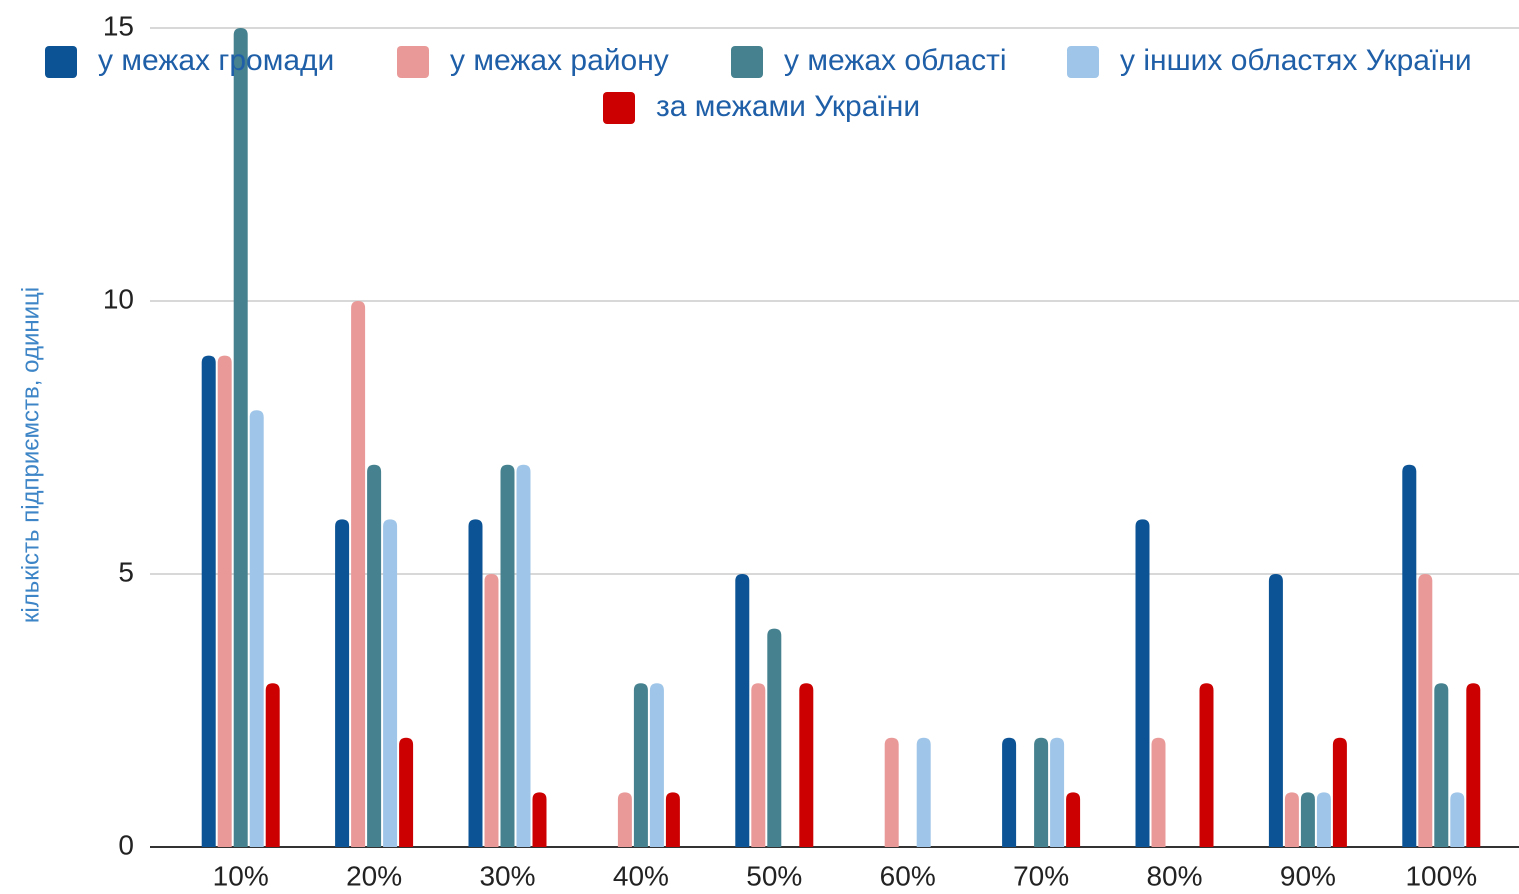 This screenshot has width=1519, height=894. Describe the element at coordinates (126, 844) in the screenshot. I see `y-tick-label: 0` at that location.